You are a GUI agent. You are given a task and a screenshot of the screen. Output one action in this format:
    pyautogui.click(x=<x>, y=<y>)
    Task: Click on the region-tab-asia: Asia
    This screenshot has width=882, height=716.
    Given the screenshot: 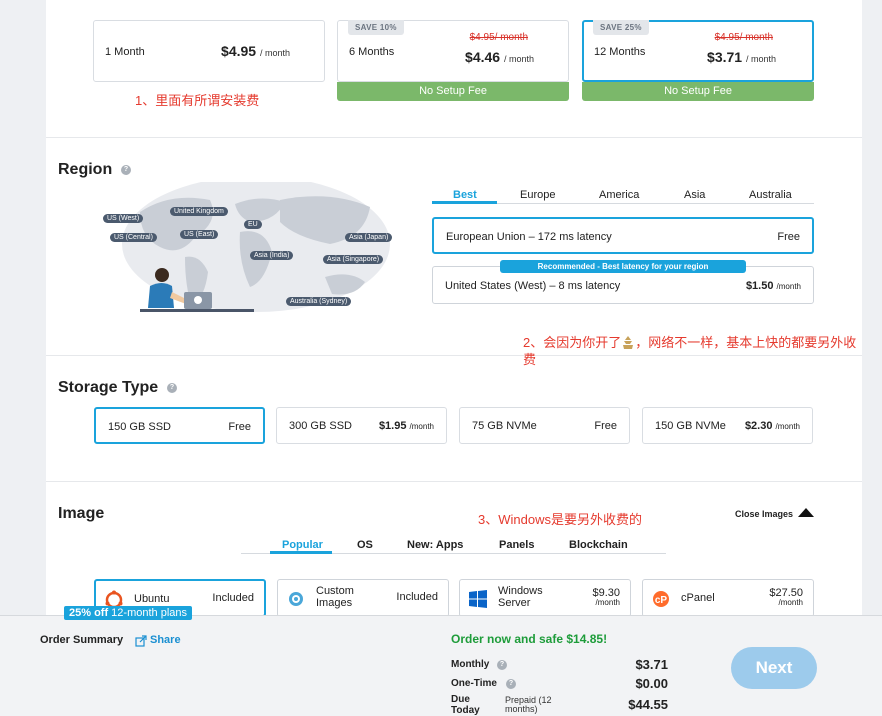 What is the action you would take?
    pyautogui.click(x=695, y=195)
    